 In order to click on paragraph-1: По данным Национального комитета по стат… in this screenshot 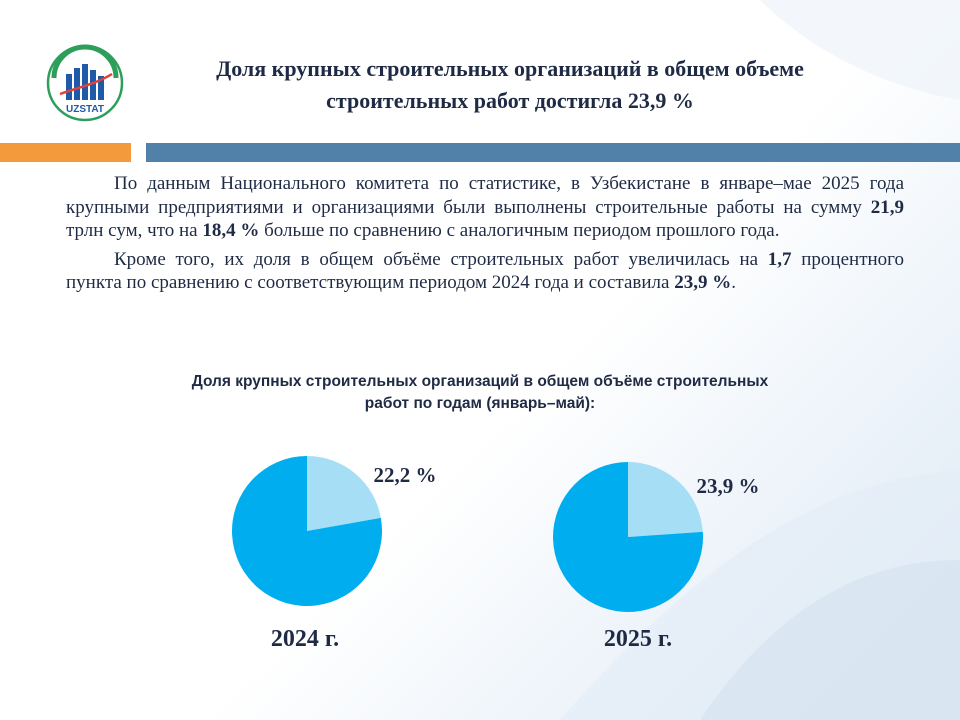, I will do `click(485, 207)`.